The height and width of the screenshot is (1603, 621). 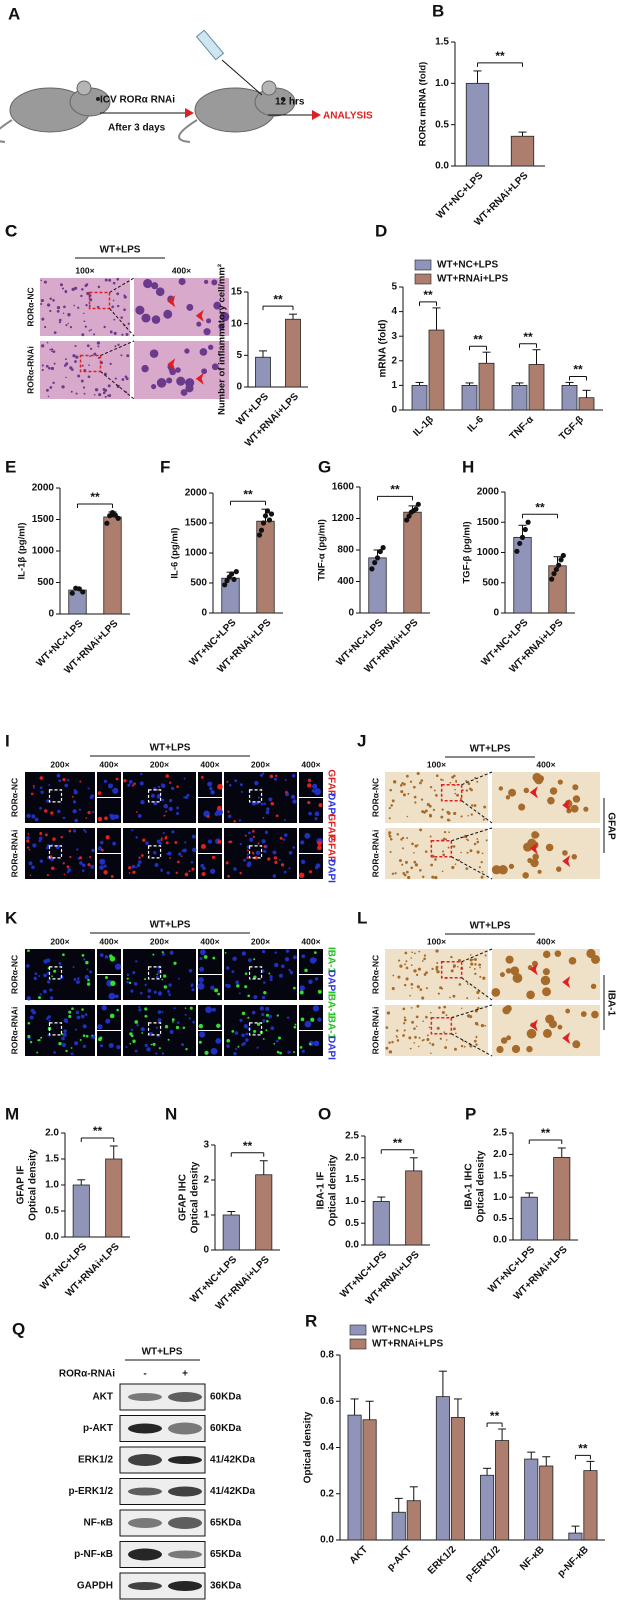 I want to click on panel-letter: R, so click(x=311, y=1320).